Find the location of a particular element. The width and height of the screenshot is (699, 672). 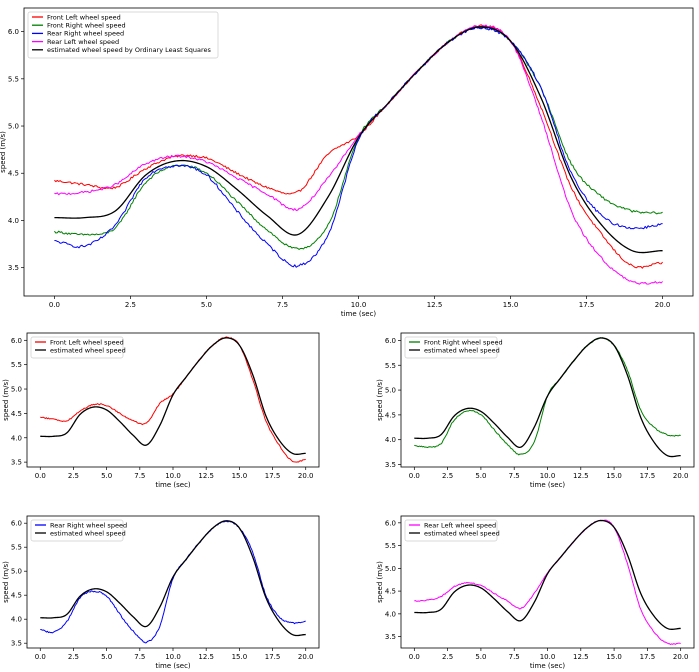

legend-label: Front Right wheel speed is located at coordinates (86, 26).